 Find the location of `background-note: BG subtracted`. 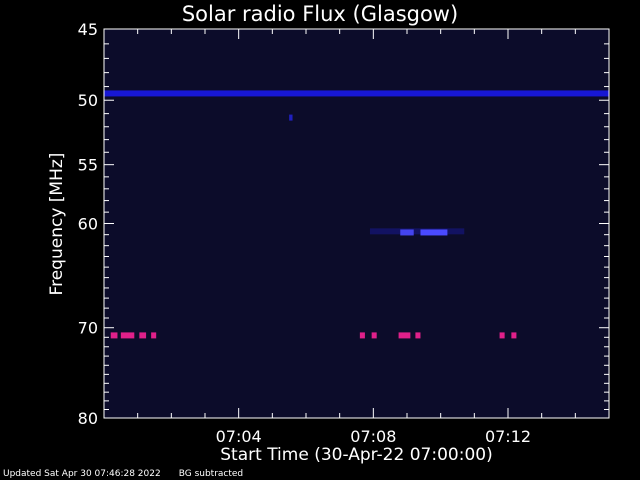

background-note: BG subtracted is located at coordinates (211, 474).